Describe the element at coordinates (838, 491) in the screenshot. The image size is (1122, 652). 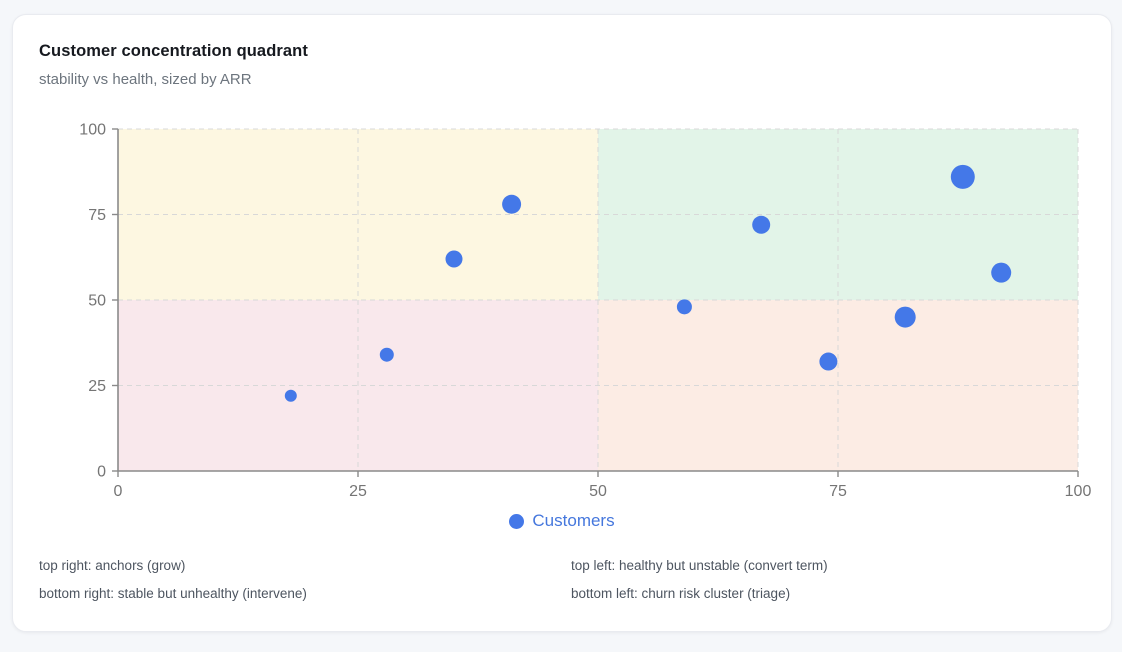
I see `x-tick-label-75: 75` at that location.